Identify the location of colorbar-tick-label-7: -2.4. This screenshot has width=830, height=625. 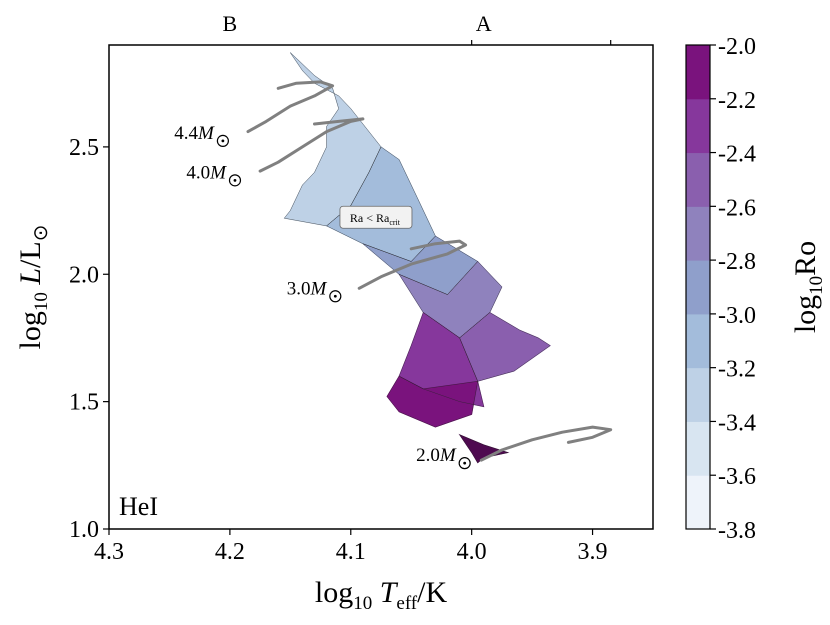
(737, 155).